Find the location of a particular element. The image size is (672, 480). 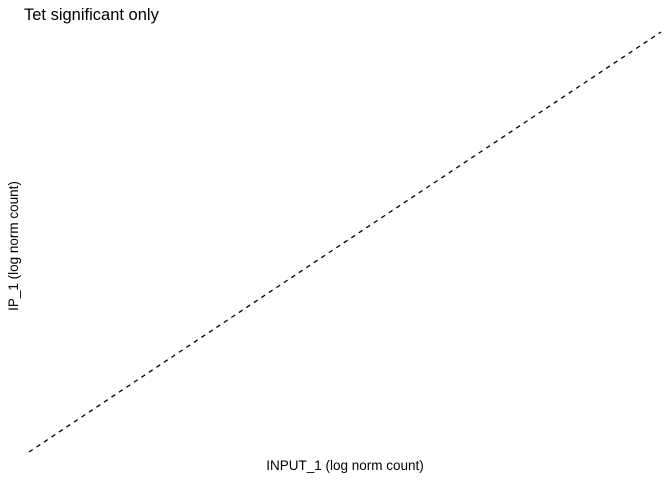

chart-title: Tet significant only is located at coordinates (92, 15).